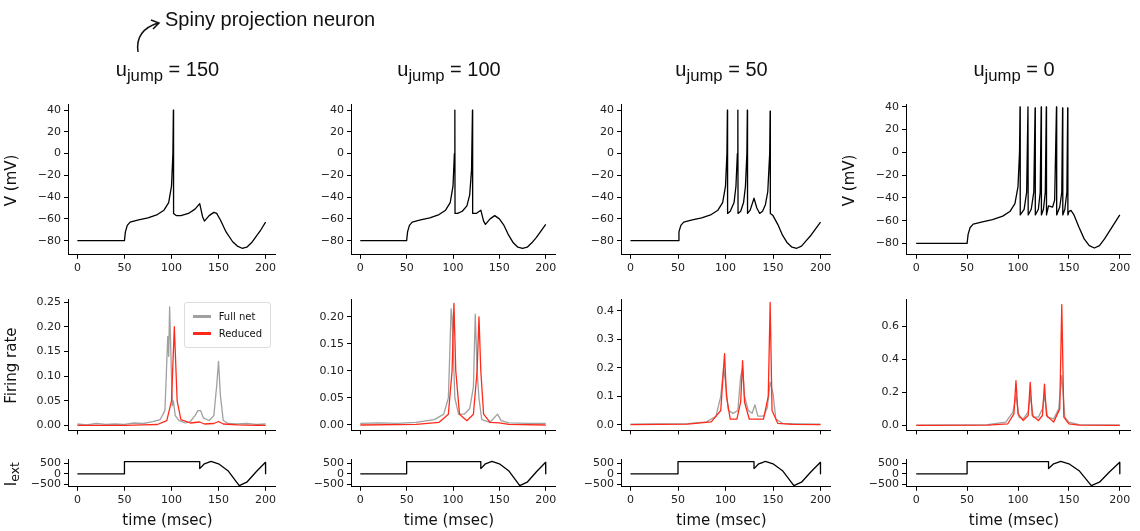  What do you see at coordinates (270, 19) in the screenshot?
I see `text: Spiny projection neuron` at bounding box center [270, 19].